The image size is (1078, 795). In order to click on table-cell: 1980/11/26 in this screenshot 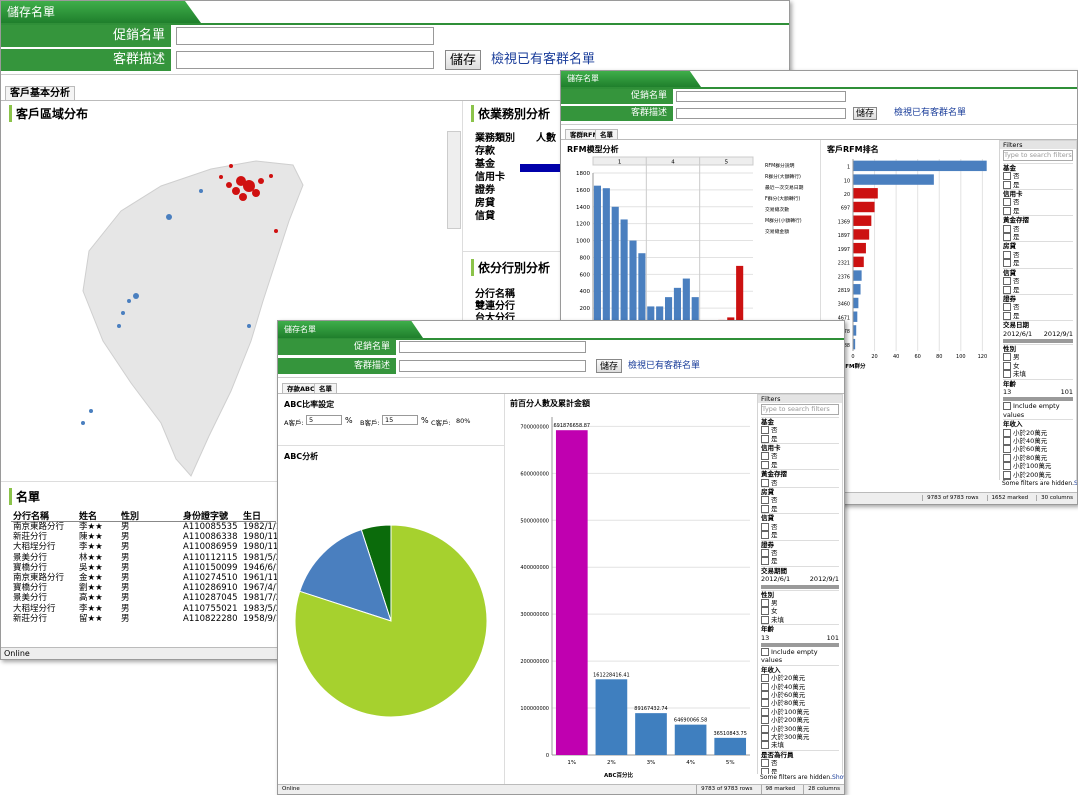, I will do `click(267, 537)`.